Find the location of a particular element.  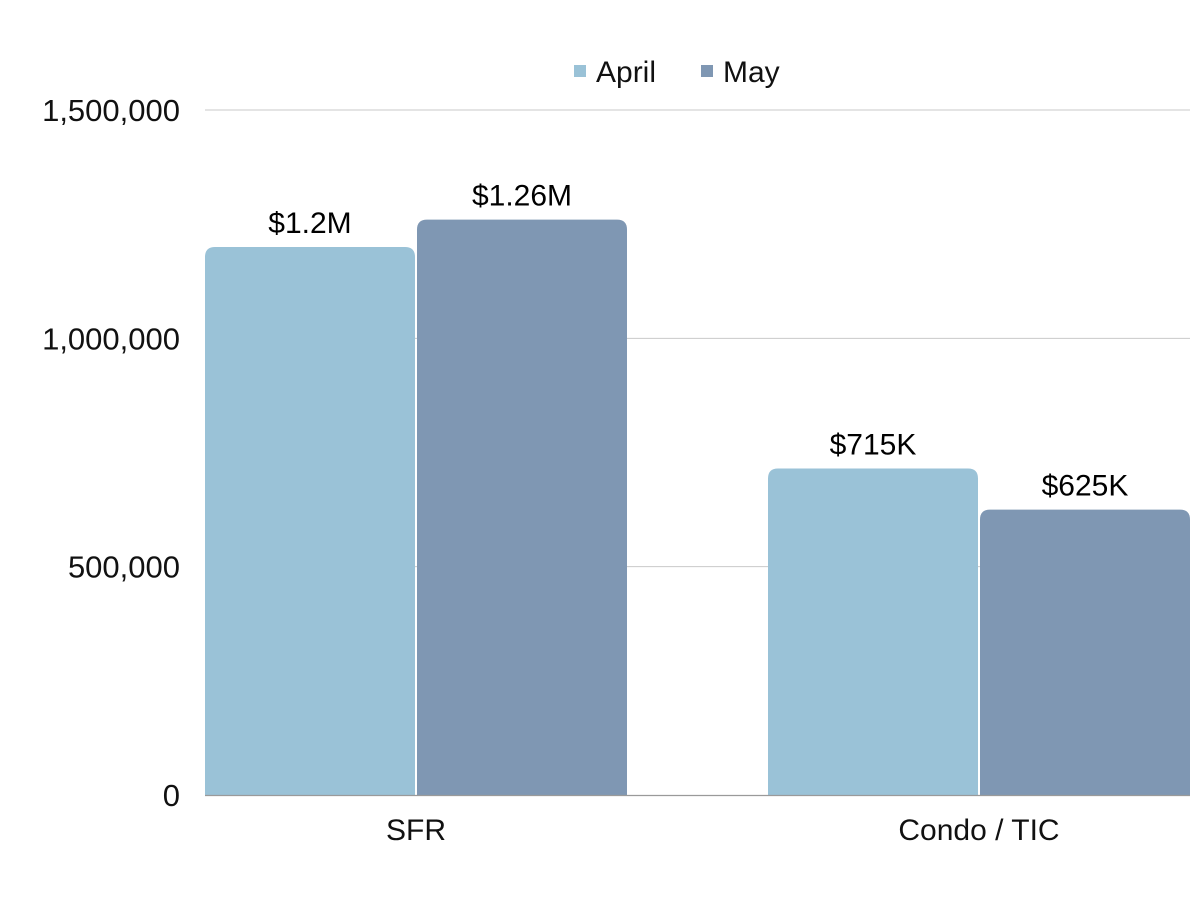

legend-swatch-may is located at coordinates (707, 71).